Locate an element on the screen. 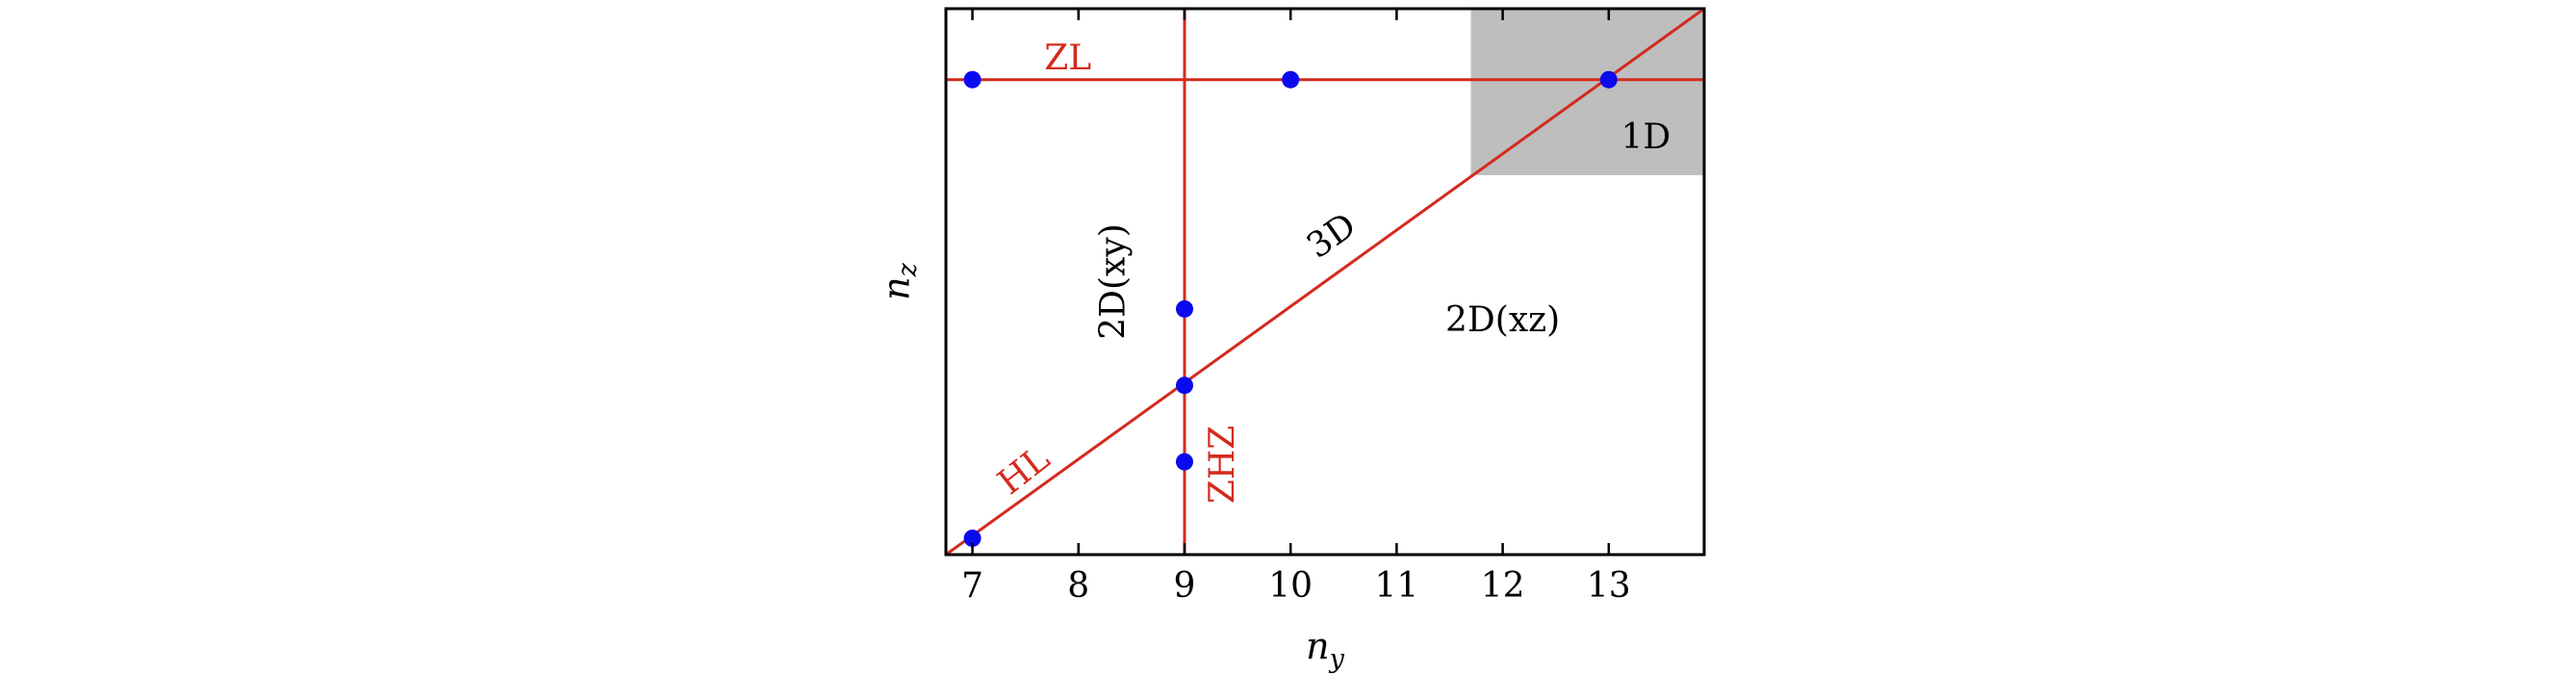  region-label: 3D is located at coordinates (1332, 236).